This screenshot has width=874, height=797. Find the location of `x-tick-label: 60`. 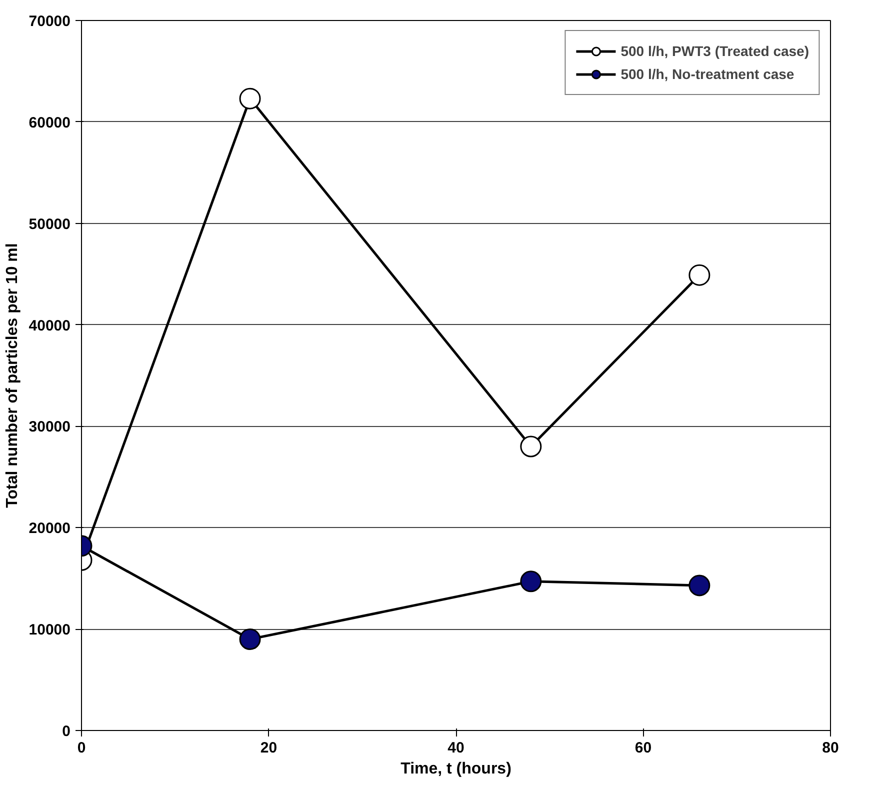

x-tick-label: 60 is located at coordinates (643, 748).